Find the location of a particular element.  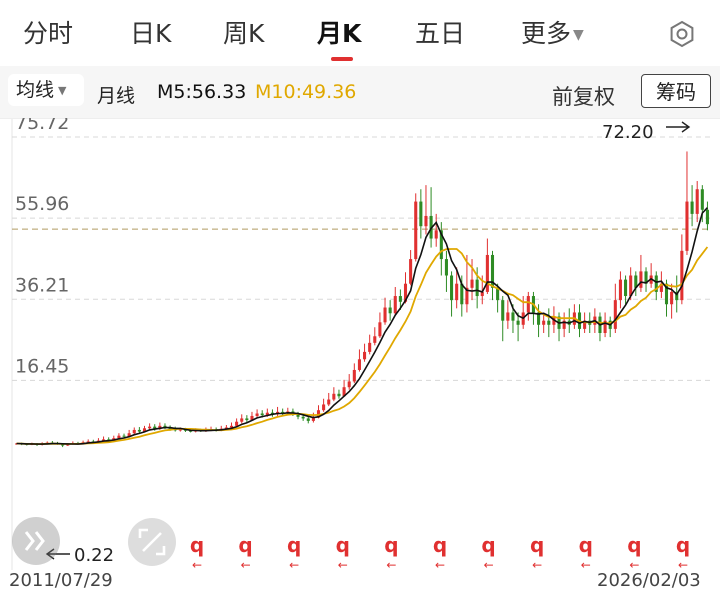

min-price-label: 0.22 is located at coordinates (94, 555).